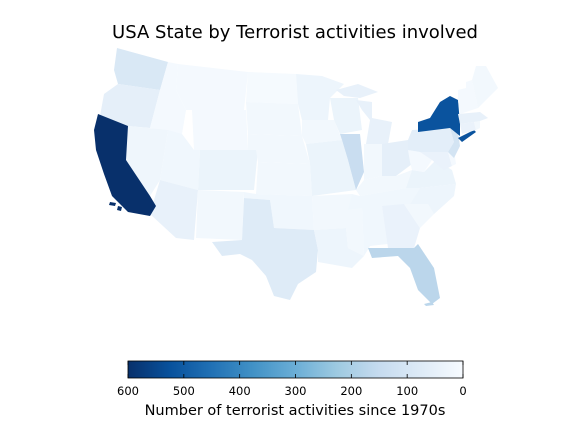 This screenshot has width=576, height=432. Describe the element at coordinates (141, 69) in the screenshot. I see `state-washington` at that location.